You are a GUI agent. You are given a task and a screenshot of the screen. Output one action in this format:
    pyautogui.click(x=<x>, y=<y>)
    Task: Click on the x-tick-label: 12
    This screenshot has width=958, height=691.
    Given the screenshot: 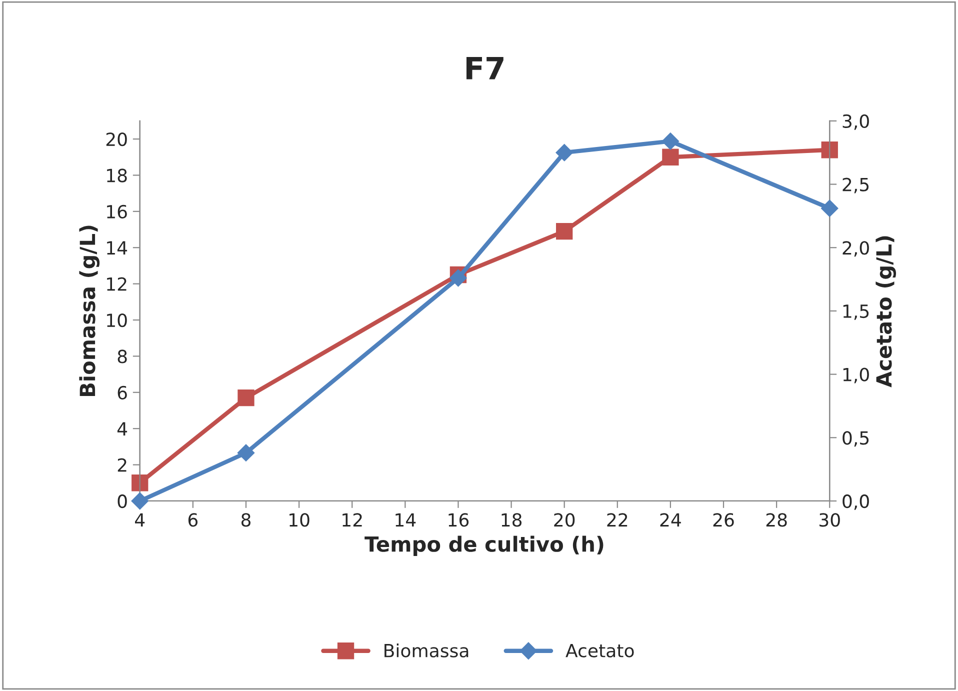 What is the action you would take?
    pyautogui.click(x=352, y=519)
    